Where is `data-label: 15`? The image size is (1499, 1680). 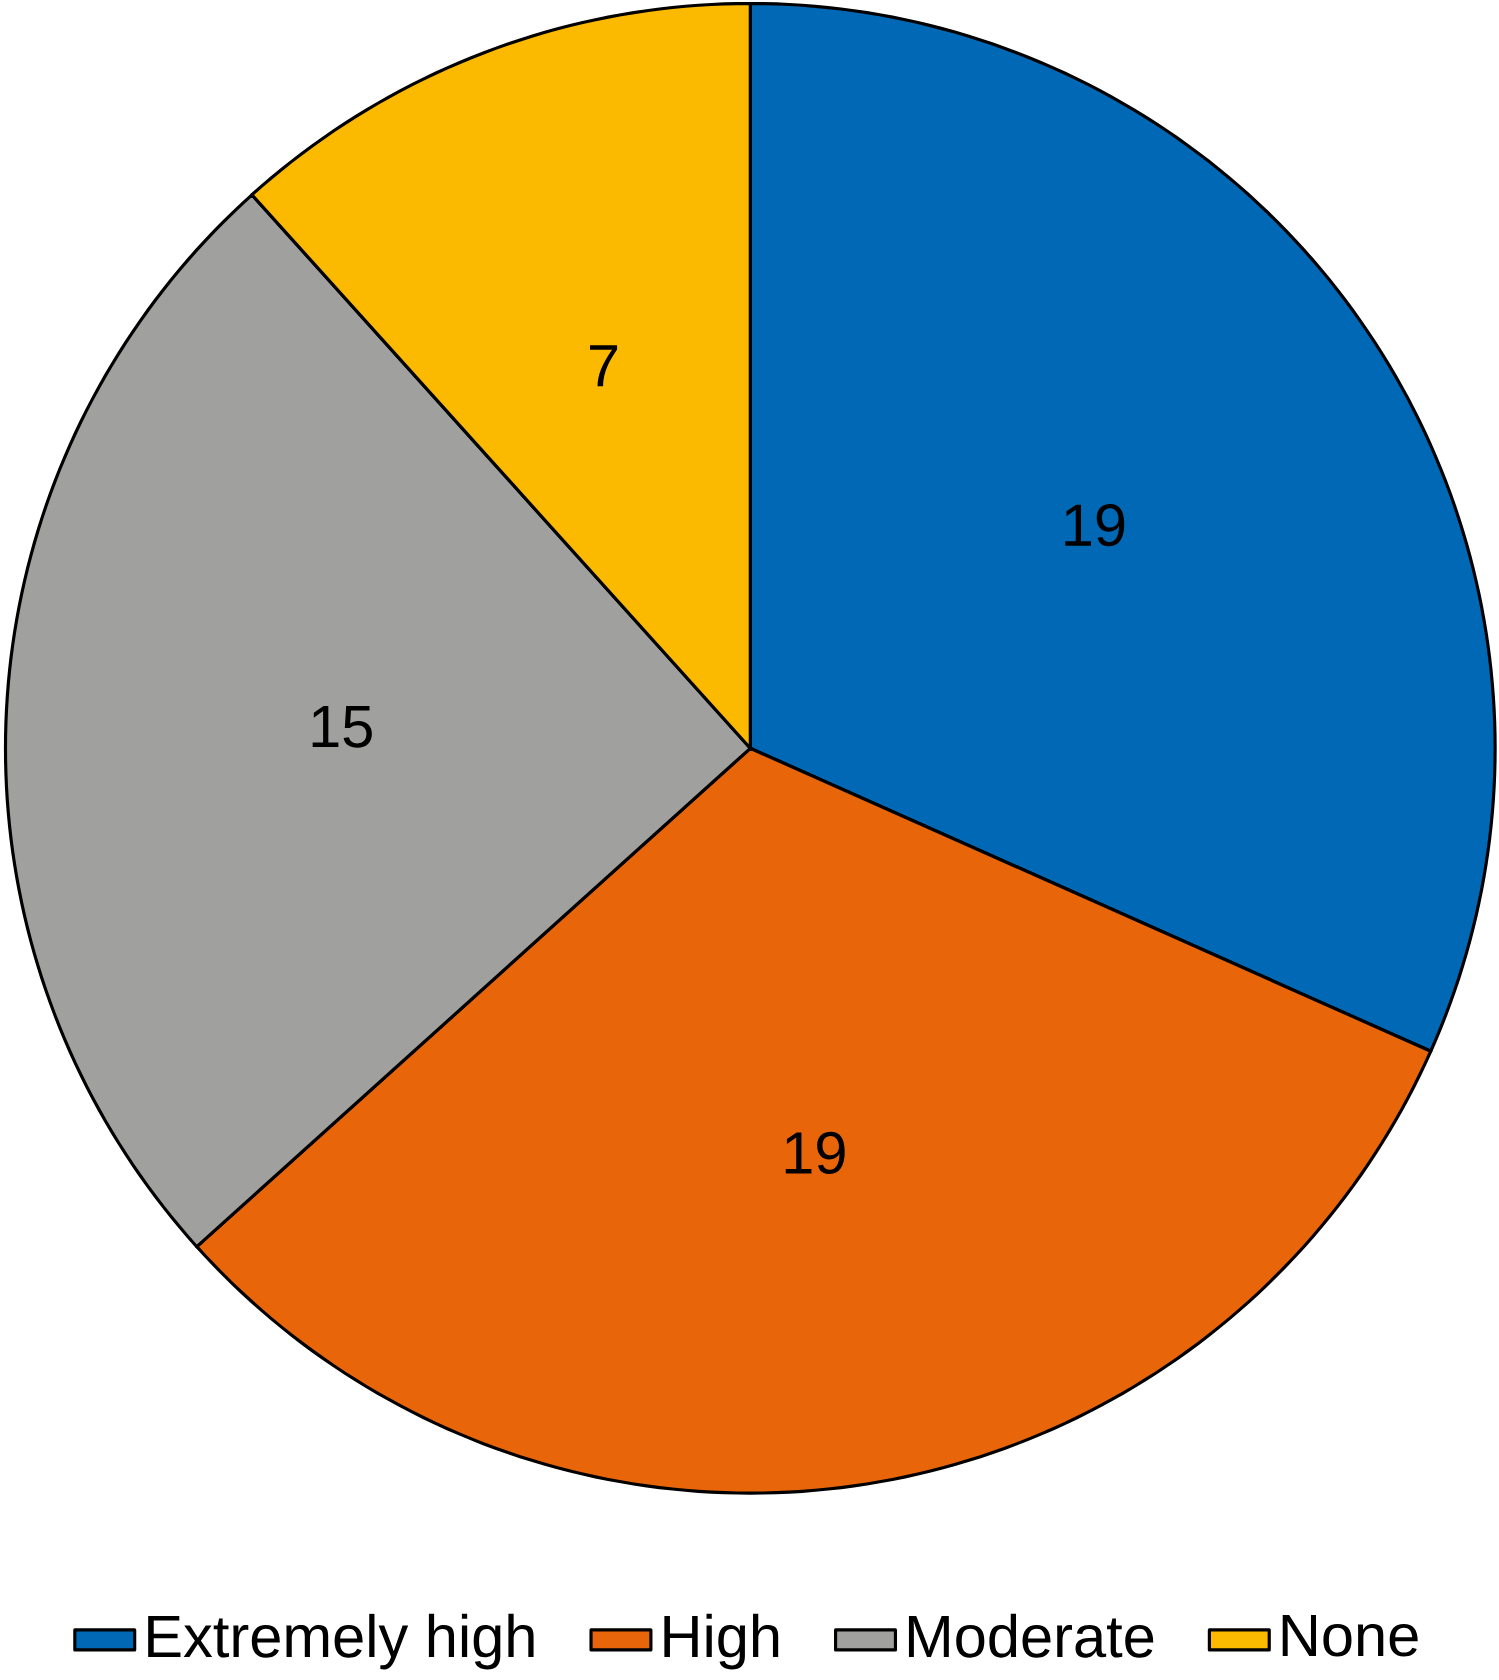 data-label: 15 is located at coordinates (342, 727).